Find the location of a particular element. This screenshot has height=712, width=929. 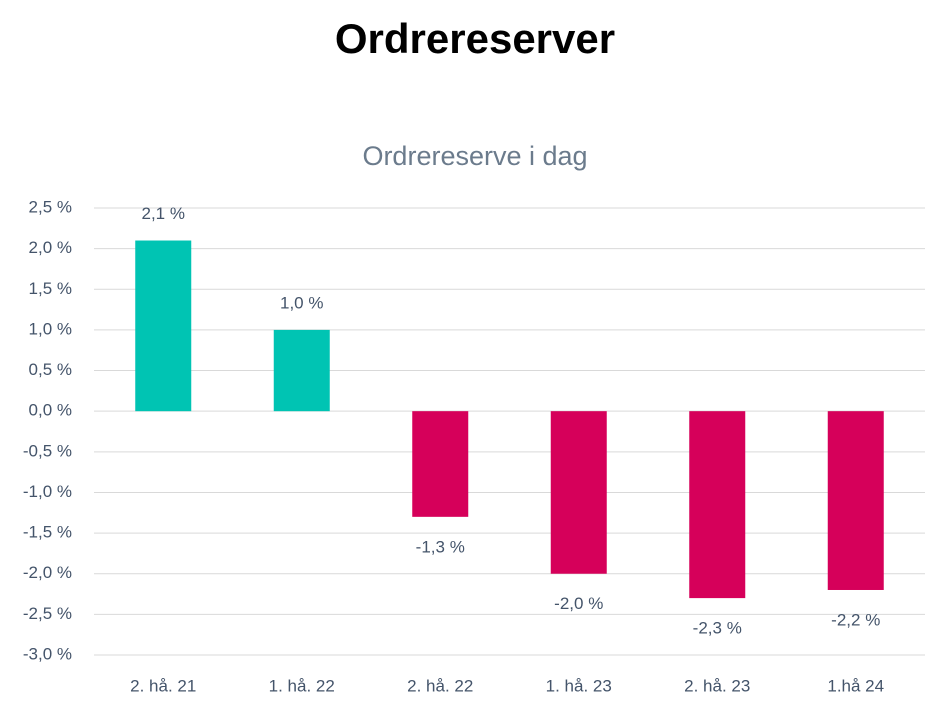

x-tick-label: 2. hå. 21 is located at coordinates (163, 685).